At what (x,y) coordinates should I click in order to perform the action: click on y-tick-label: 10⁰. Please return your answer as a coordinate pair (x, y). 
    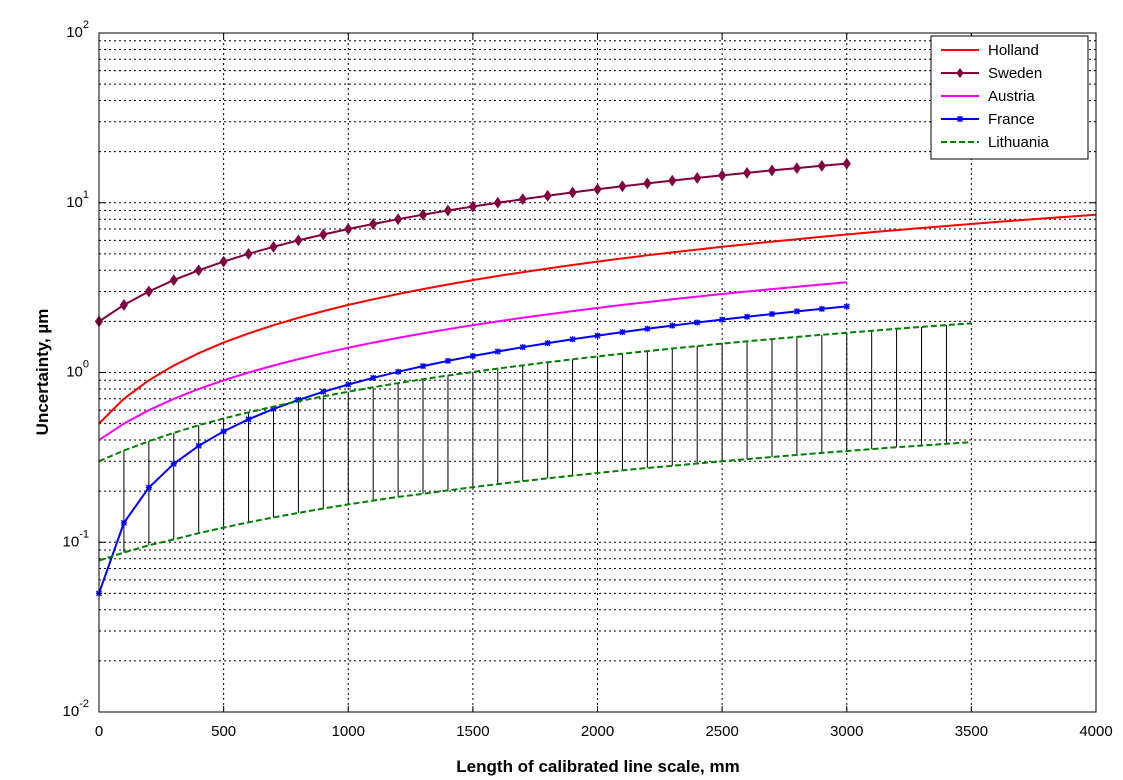
    Looking at the image, I should click on (77, 370).